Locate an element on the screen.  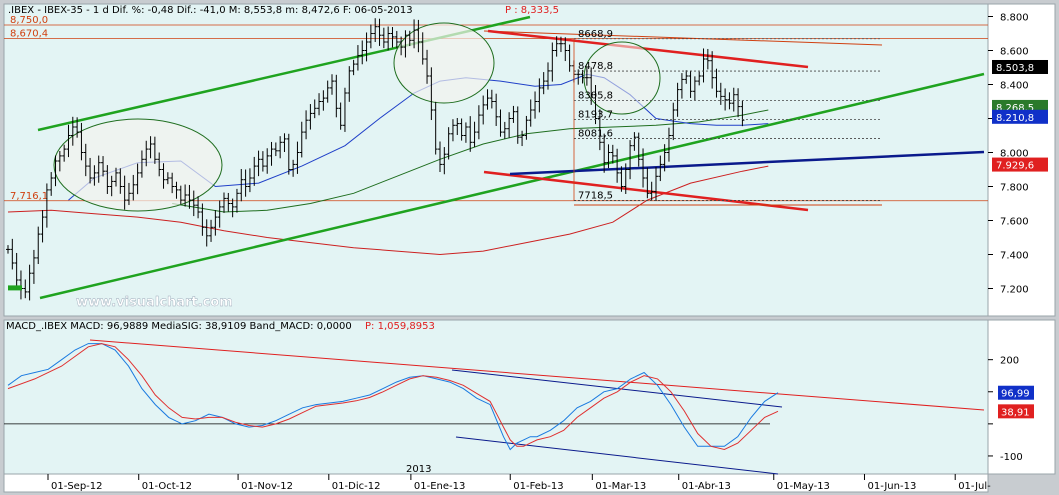
price-axis-tag: 7.929,6 is located at coordinates (1020, 164).